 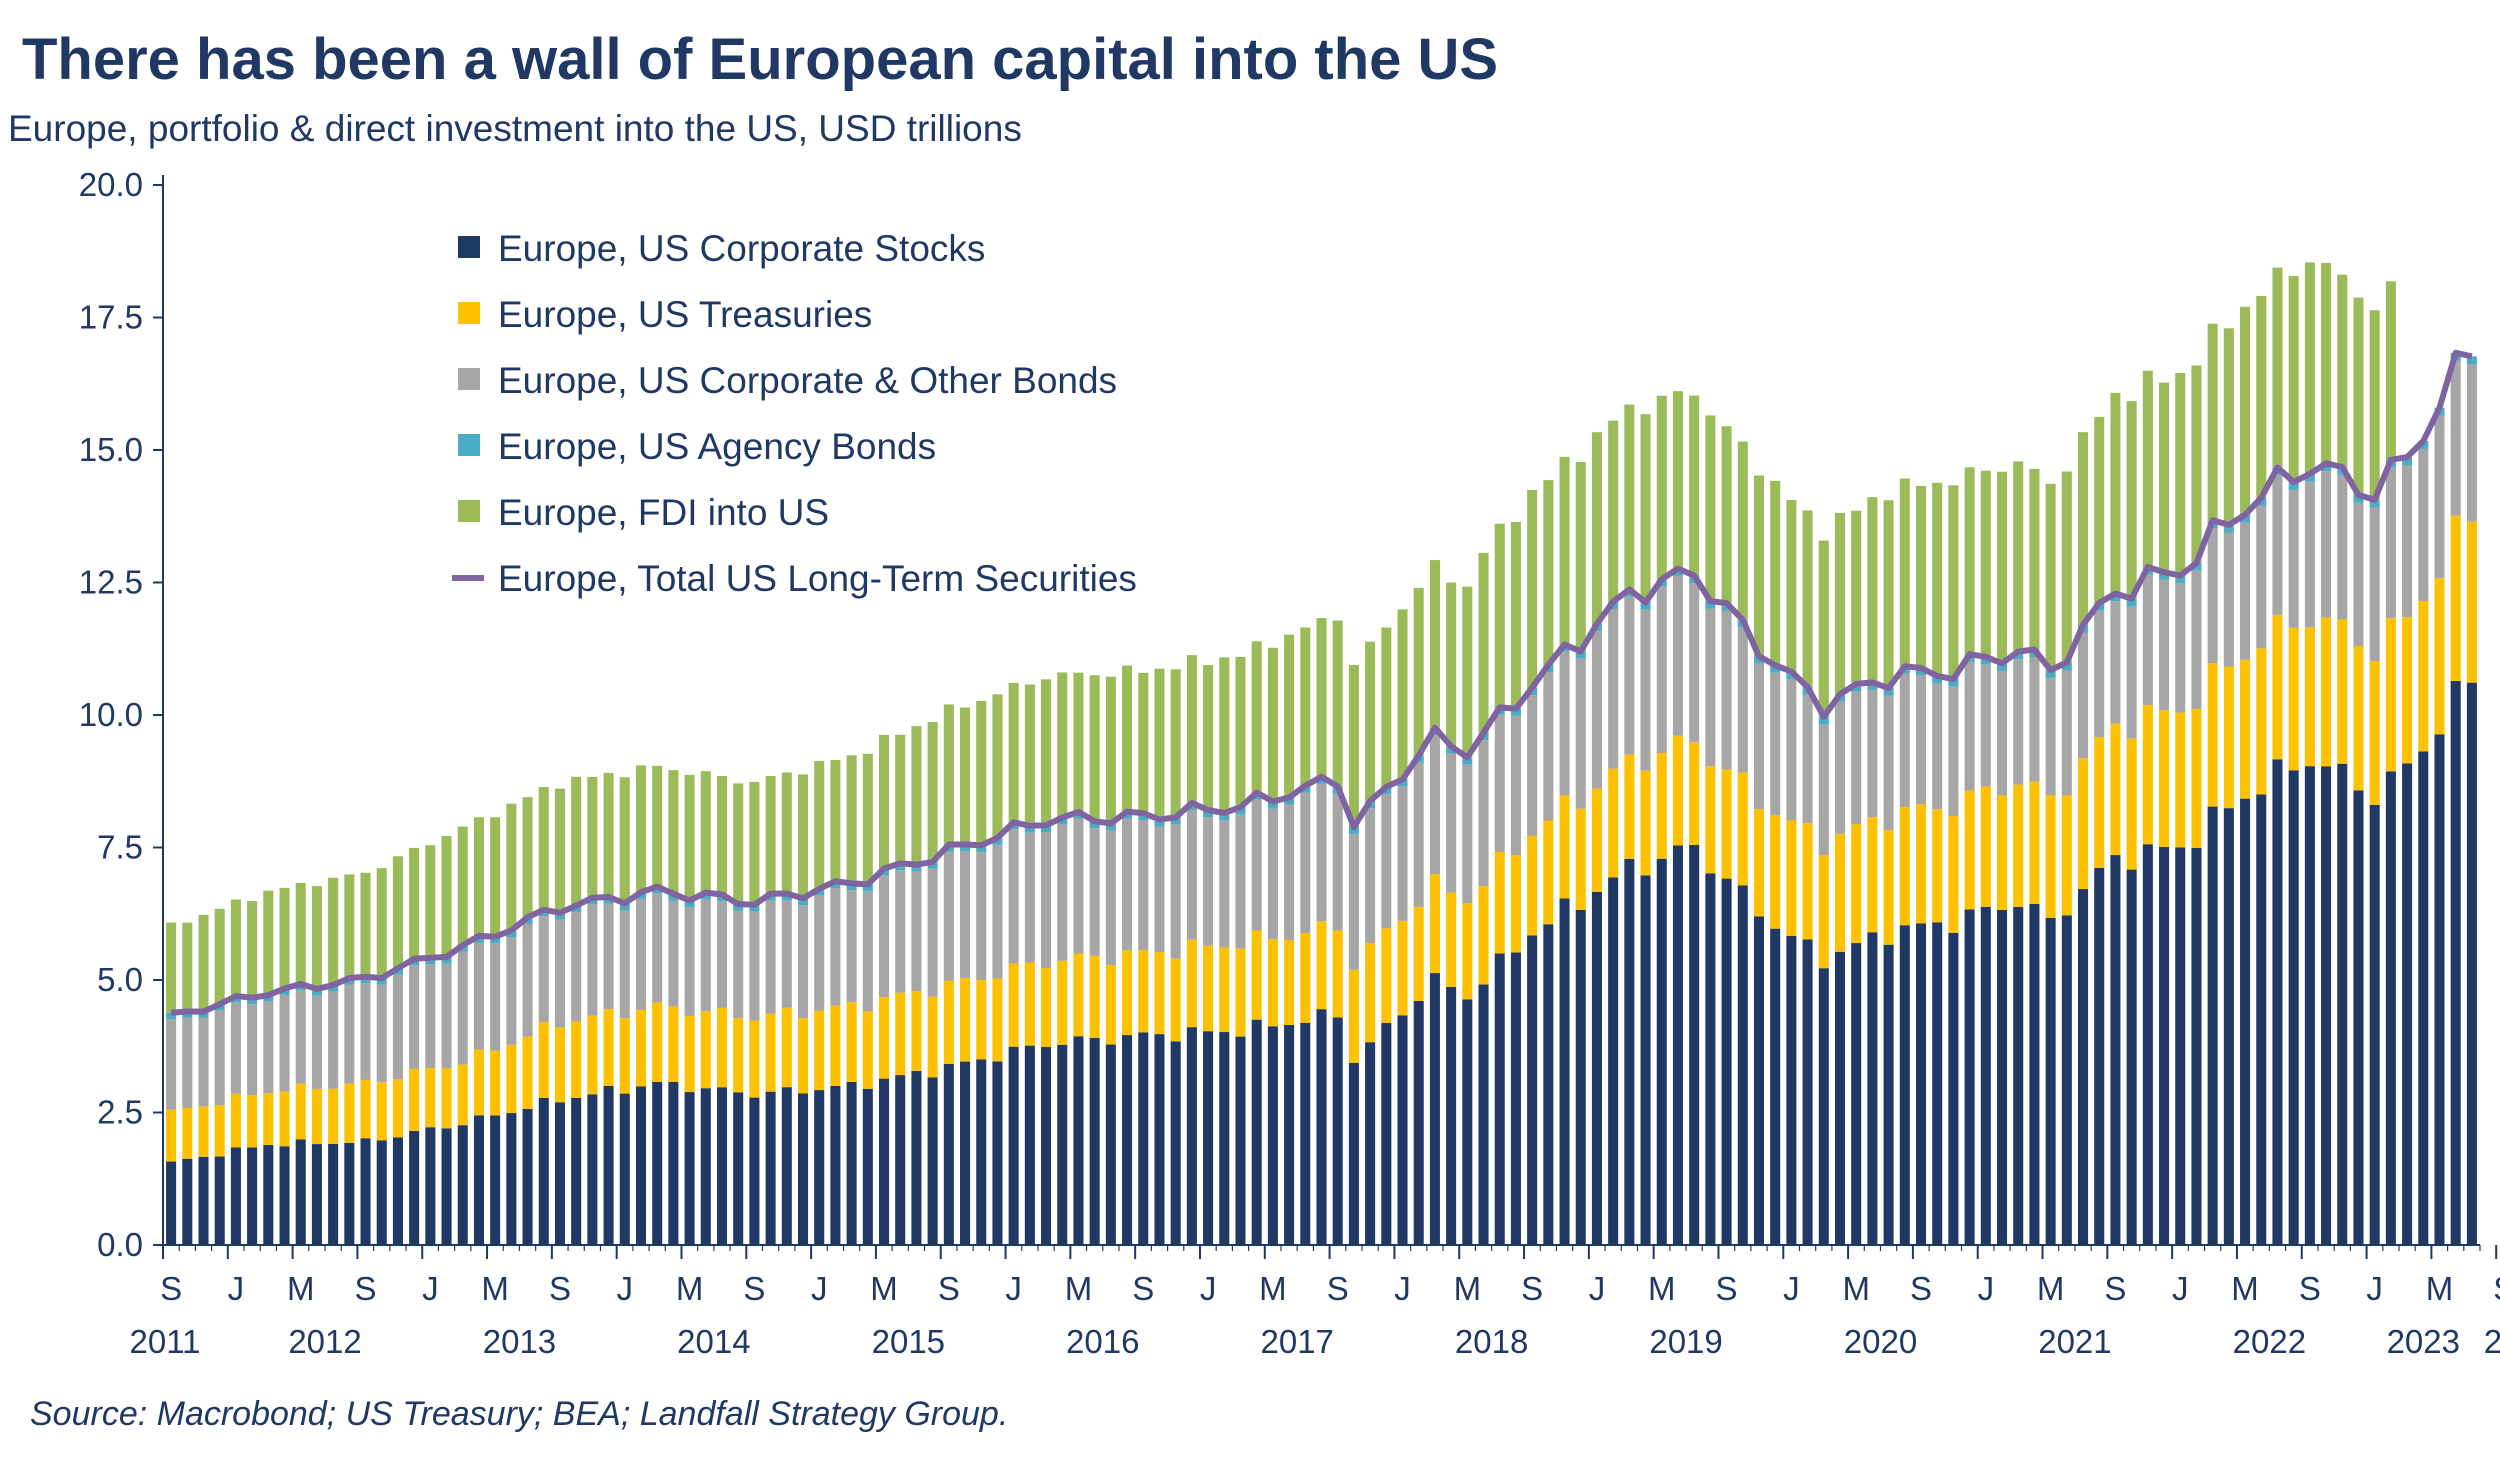 What do you see at coordinates (165, 1341) in the screenshot?
I see `x-year-label: 2011` at bounding box center [165, 1341].